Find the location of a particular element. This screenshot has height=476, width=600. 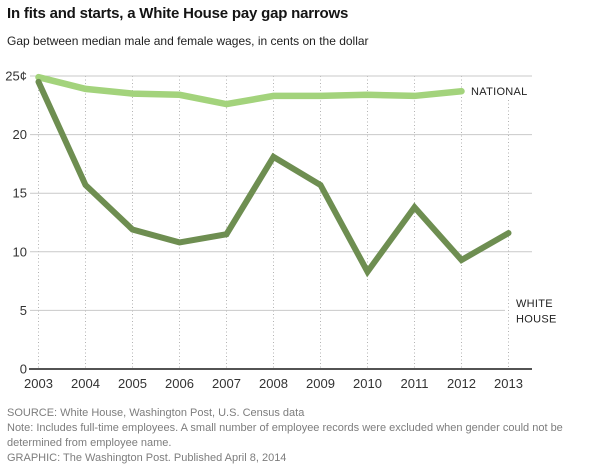

x-tick-label-2004: 2004 is located at coordinates (85, 383).